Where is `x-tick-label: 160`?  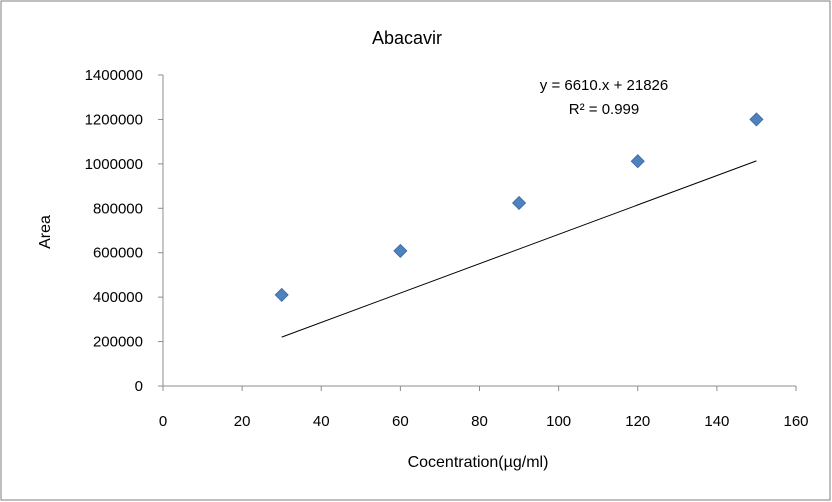
x-tick-label: 160 is located at coordinates (795, 421).